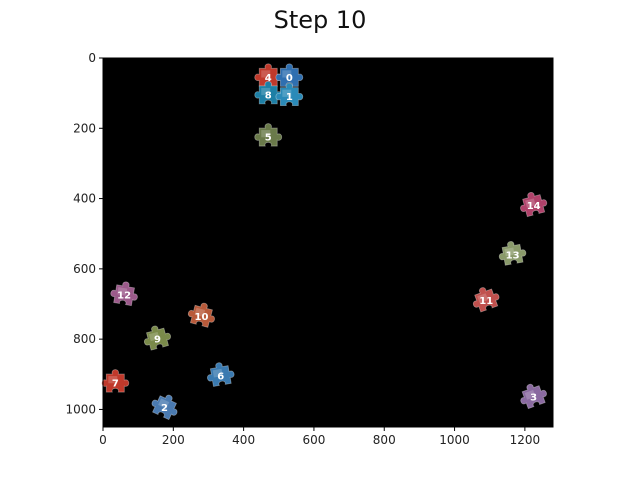 Image resolution: width=640 pixels, height=480 pixels. Describe the element at coordinates (268, 78) in the screenshot. I see `puzzle-piece-number: 4` at that location.